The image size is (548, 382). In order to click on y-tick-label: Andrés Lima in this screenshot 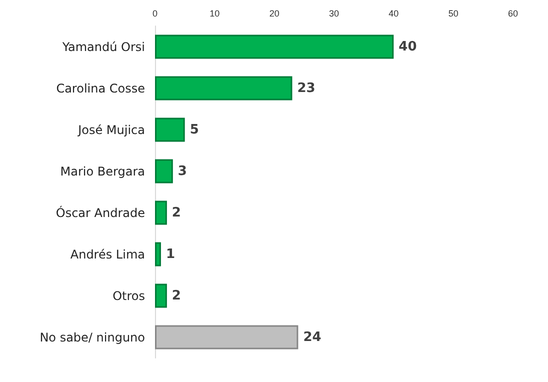, I will do `click(107, 254)`.